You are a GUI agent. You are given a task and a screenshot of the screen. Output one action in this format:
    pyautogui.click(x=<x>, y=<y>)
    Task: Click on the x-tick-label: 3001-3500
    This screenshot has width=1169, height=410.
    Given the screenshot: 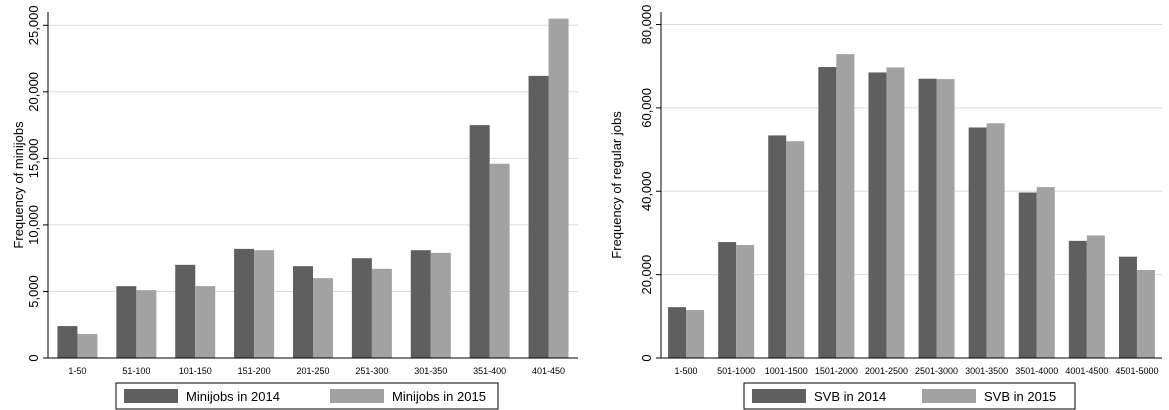 What is the action you would take?
    pyautogui.click(x=986, y=371)
    